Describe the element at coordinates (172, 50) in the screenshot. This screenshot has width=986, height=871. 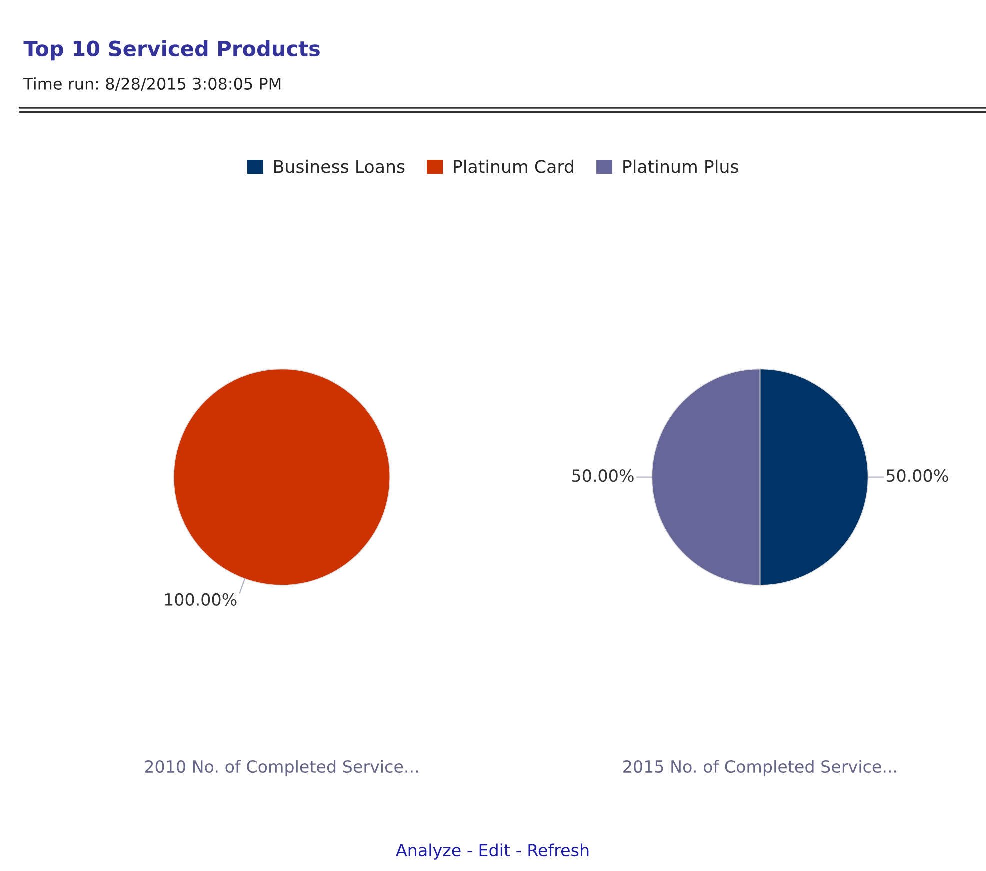
I see `chart-title: Top 10 Serviced Products` at that location.